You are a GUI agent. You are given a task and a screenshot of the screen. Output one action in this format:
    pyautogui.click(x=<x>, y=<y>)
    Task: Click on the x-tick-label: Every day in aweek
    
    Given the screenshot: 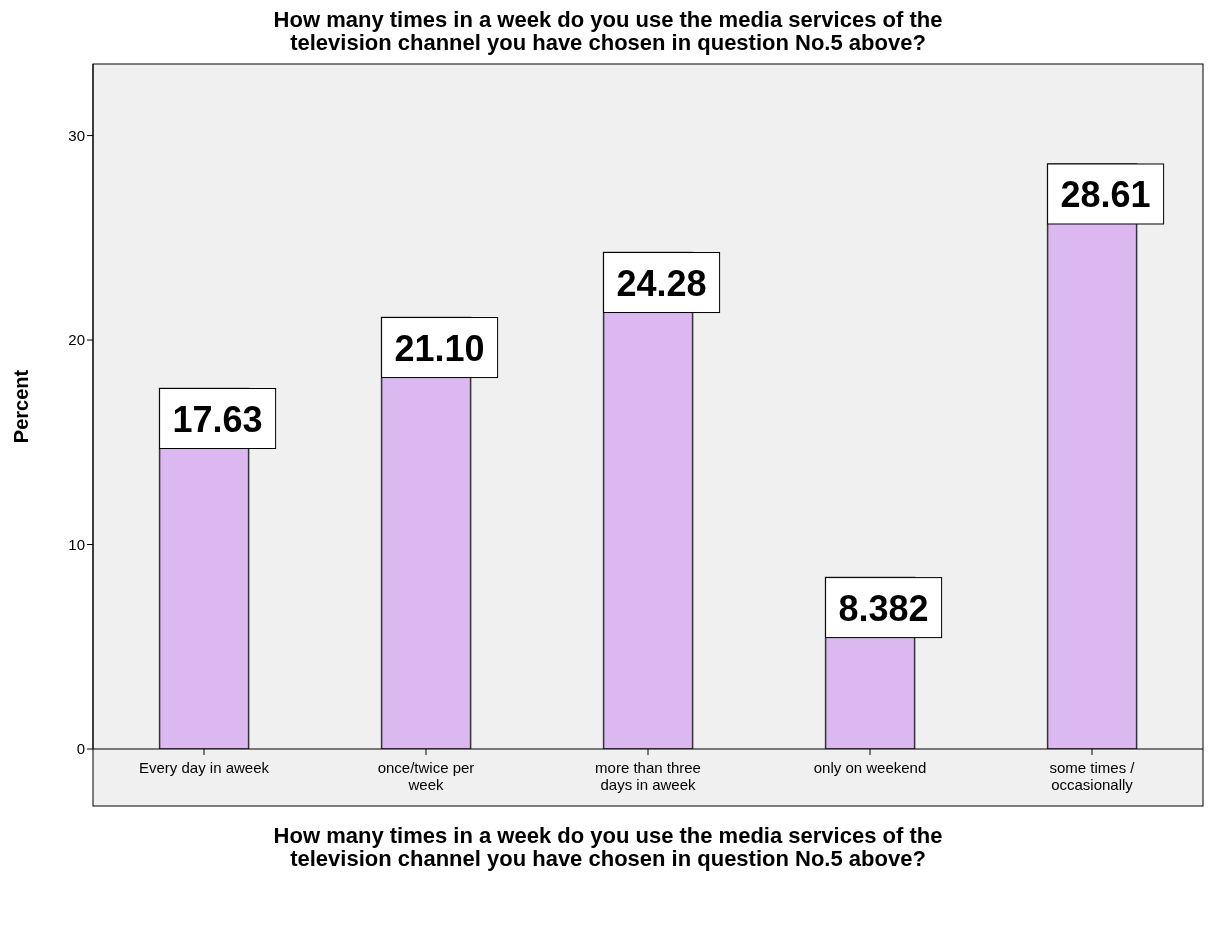 What is the action you would take?
    pyautogui.click(x=204, y=767)
    